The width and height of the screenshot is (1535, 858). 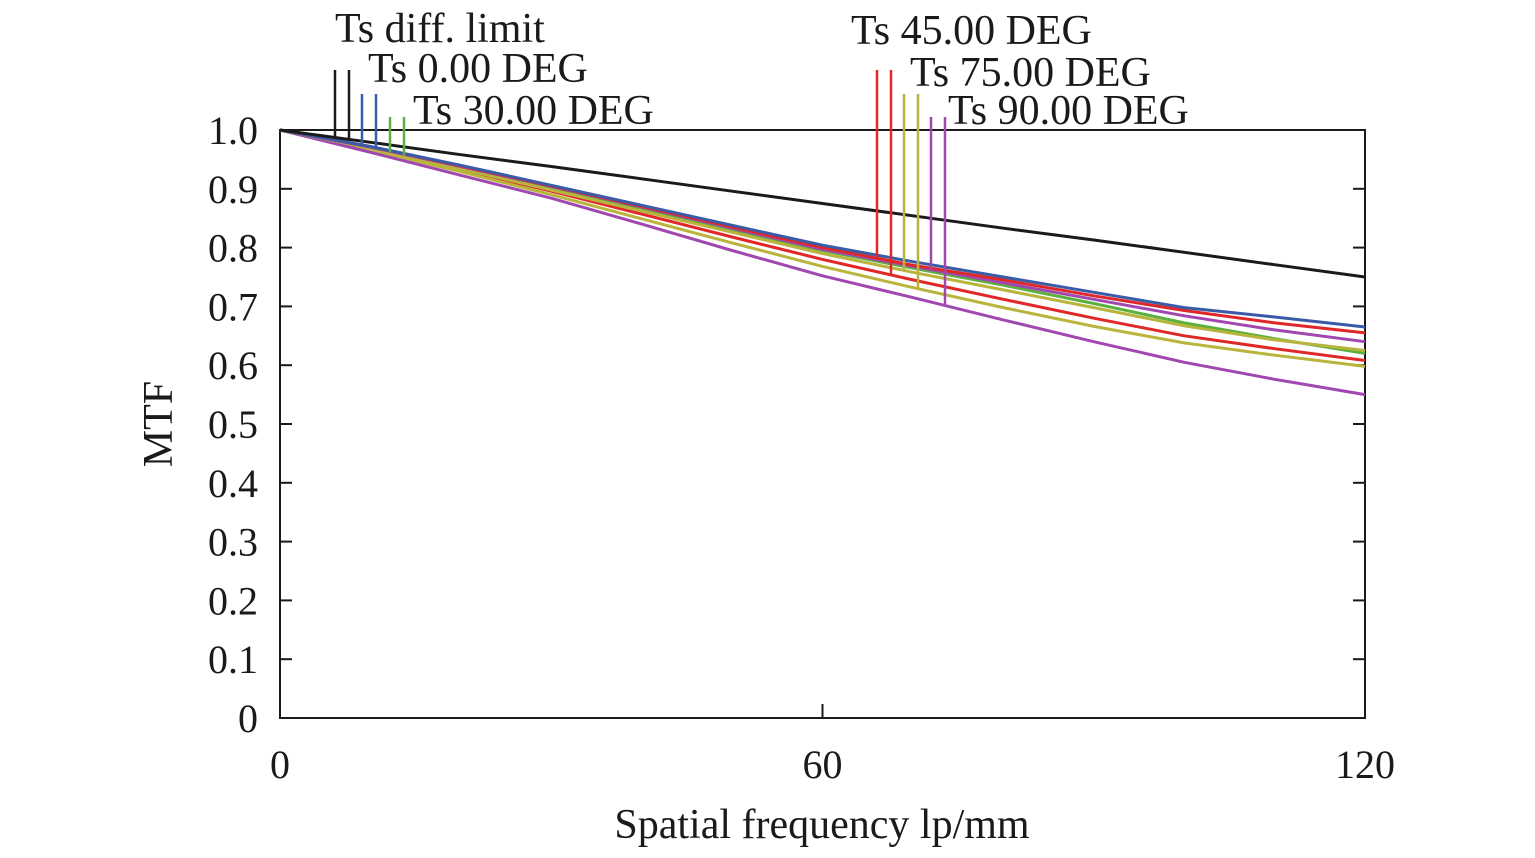 What do you see at coordinates (248, 718) in the screenshot?
I see `y-tick-label: 0` at bounding box center [248, 718].